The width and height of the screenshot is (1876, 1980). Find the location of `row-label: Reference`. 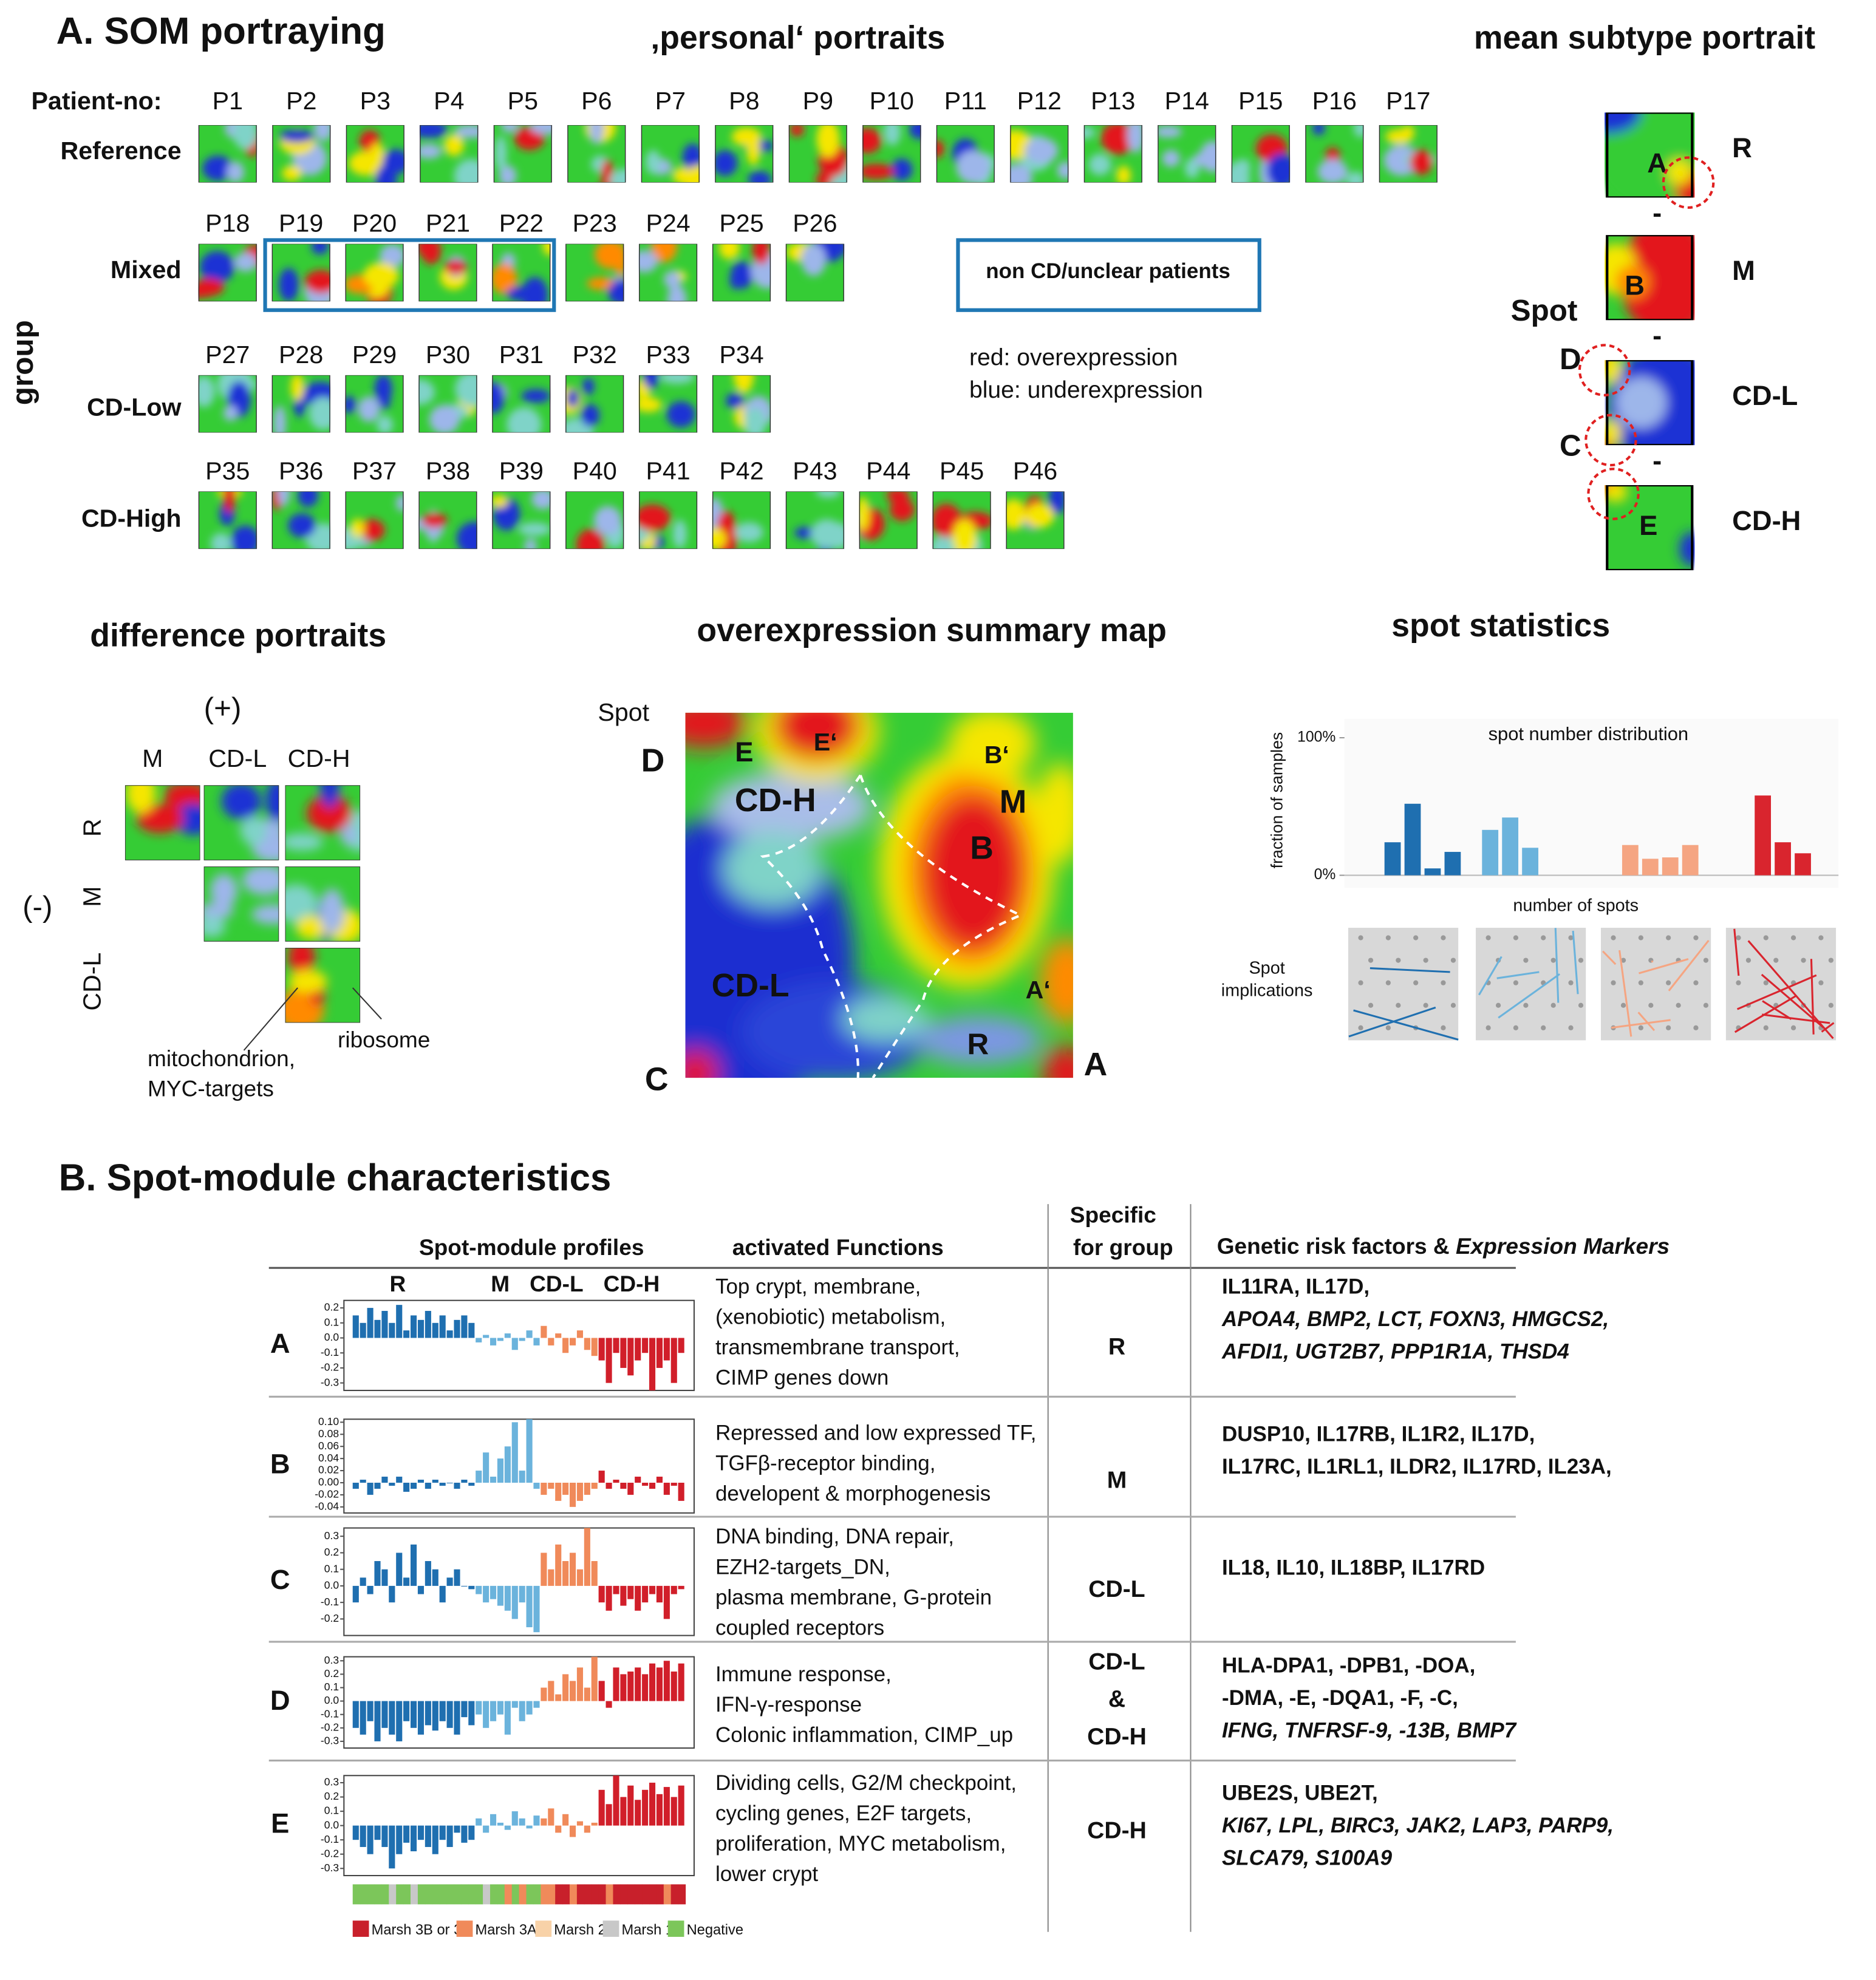

row-label: Reference is located at coordinates (120, 151).